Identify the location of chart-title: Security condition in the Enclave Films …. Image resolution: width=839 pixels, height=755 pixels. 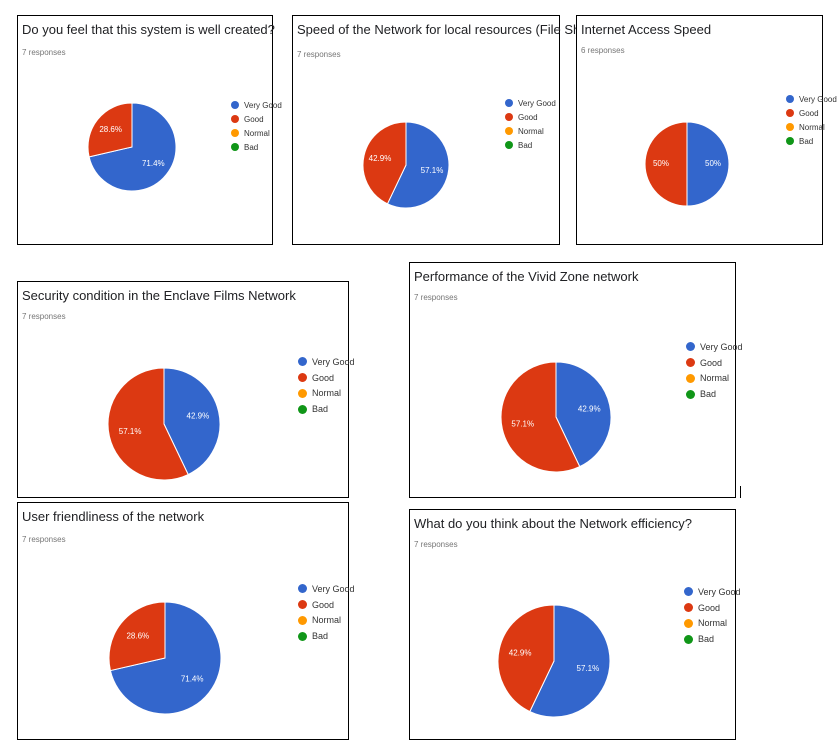
(159, 295).